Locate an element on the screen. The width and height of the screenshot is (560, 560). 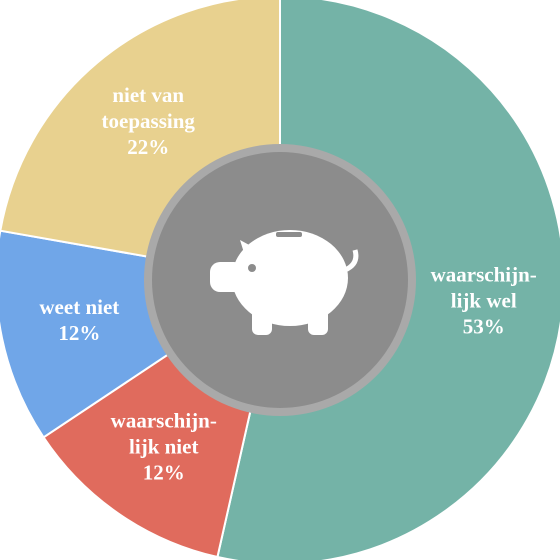
slice-label: lijk wel is located at coordinates (484, 301).